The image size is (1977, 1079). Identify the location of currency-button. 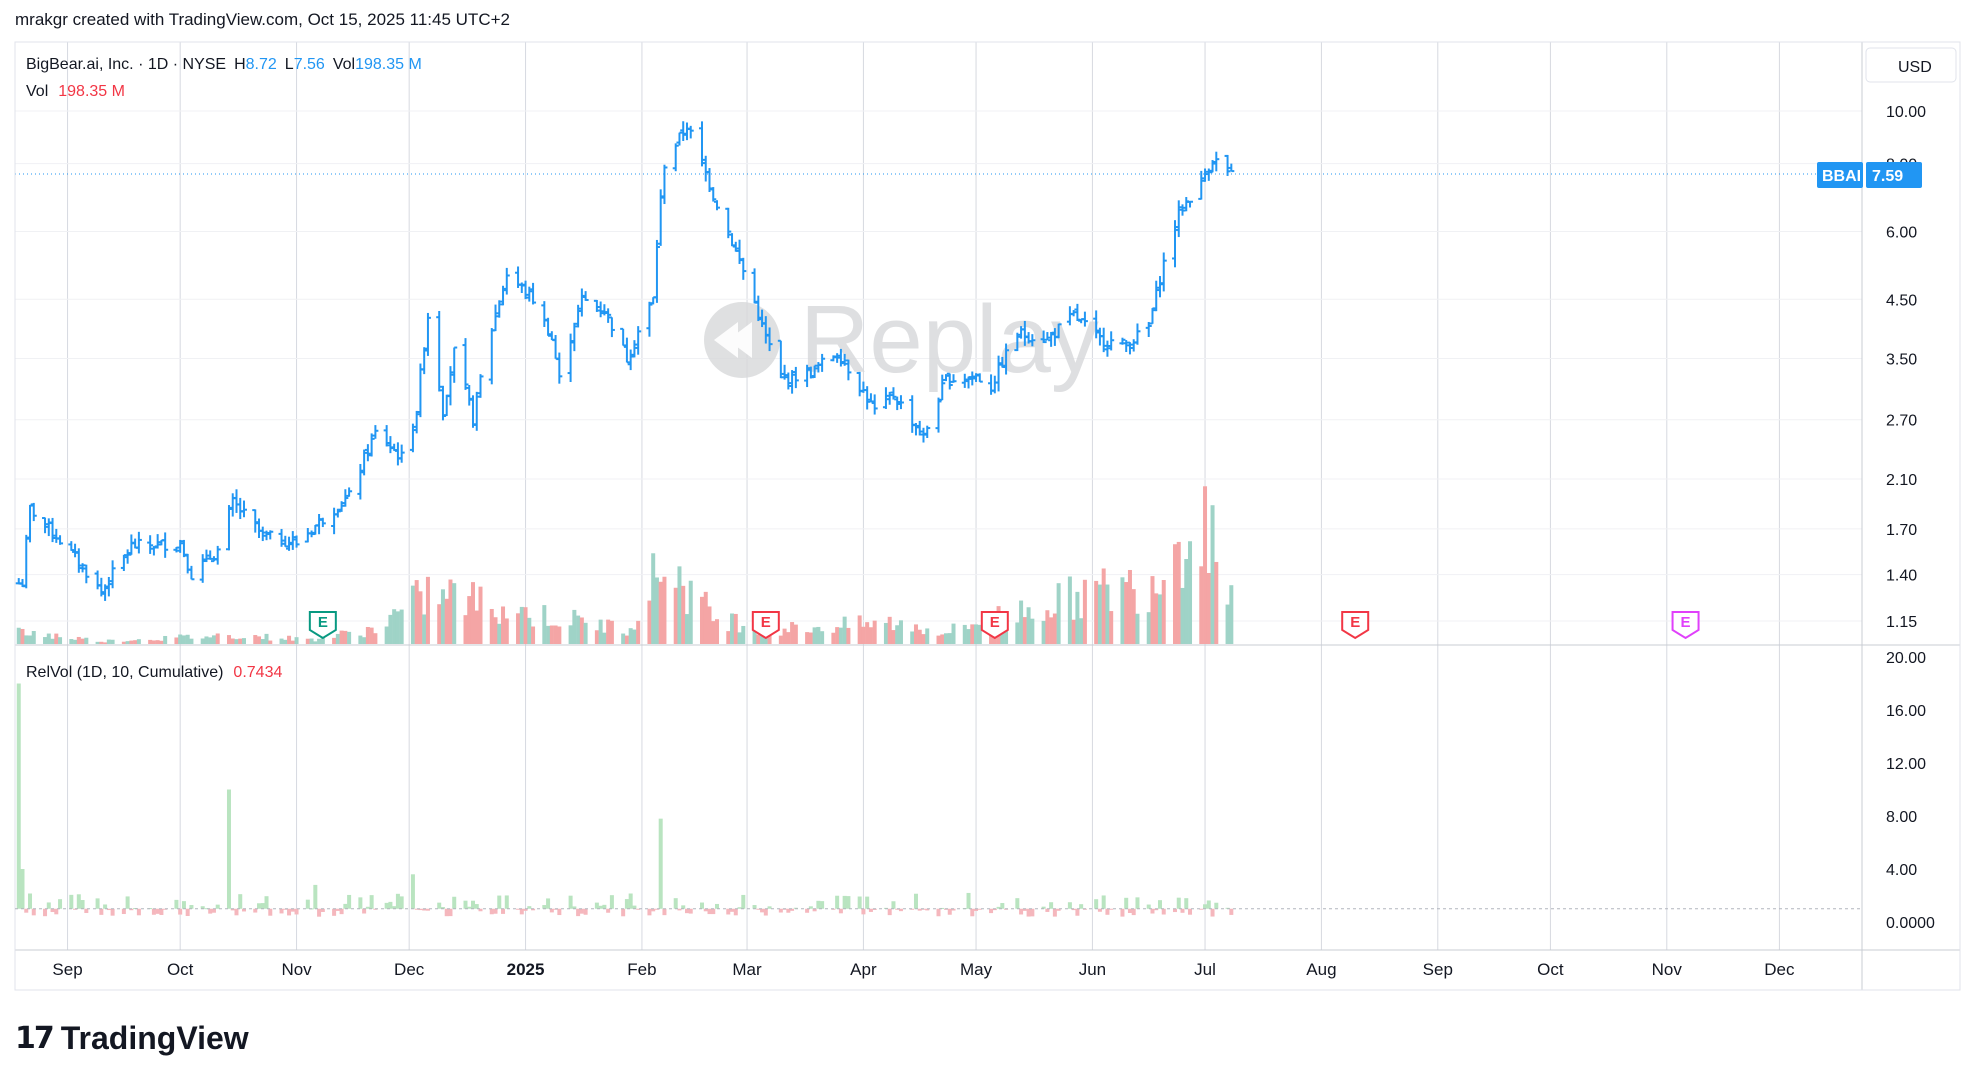
(1911, 65).